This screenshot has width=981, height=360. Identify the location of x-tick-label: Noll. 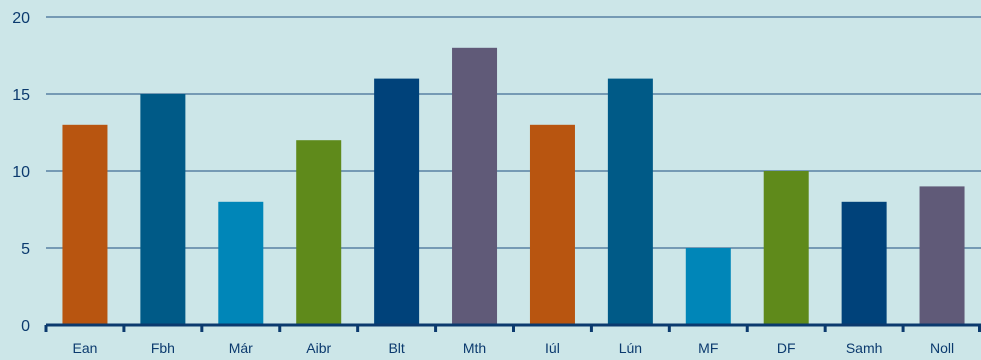
(942, 348).